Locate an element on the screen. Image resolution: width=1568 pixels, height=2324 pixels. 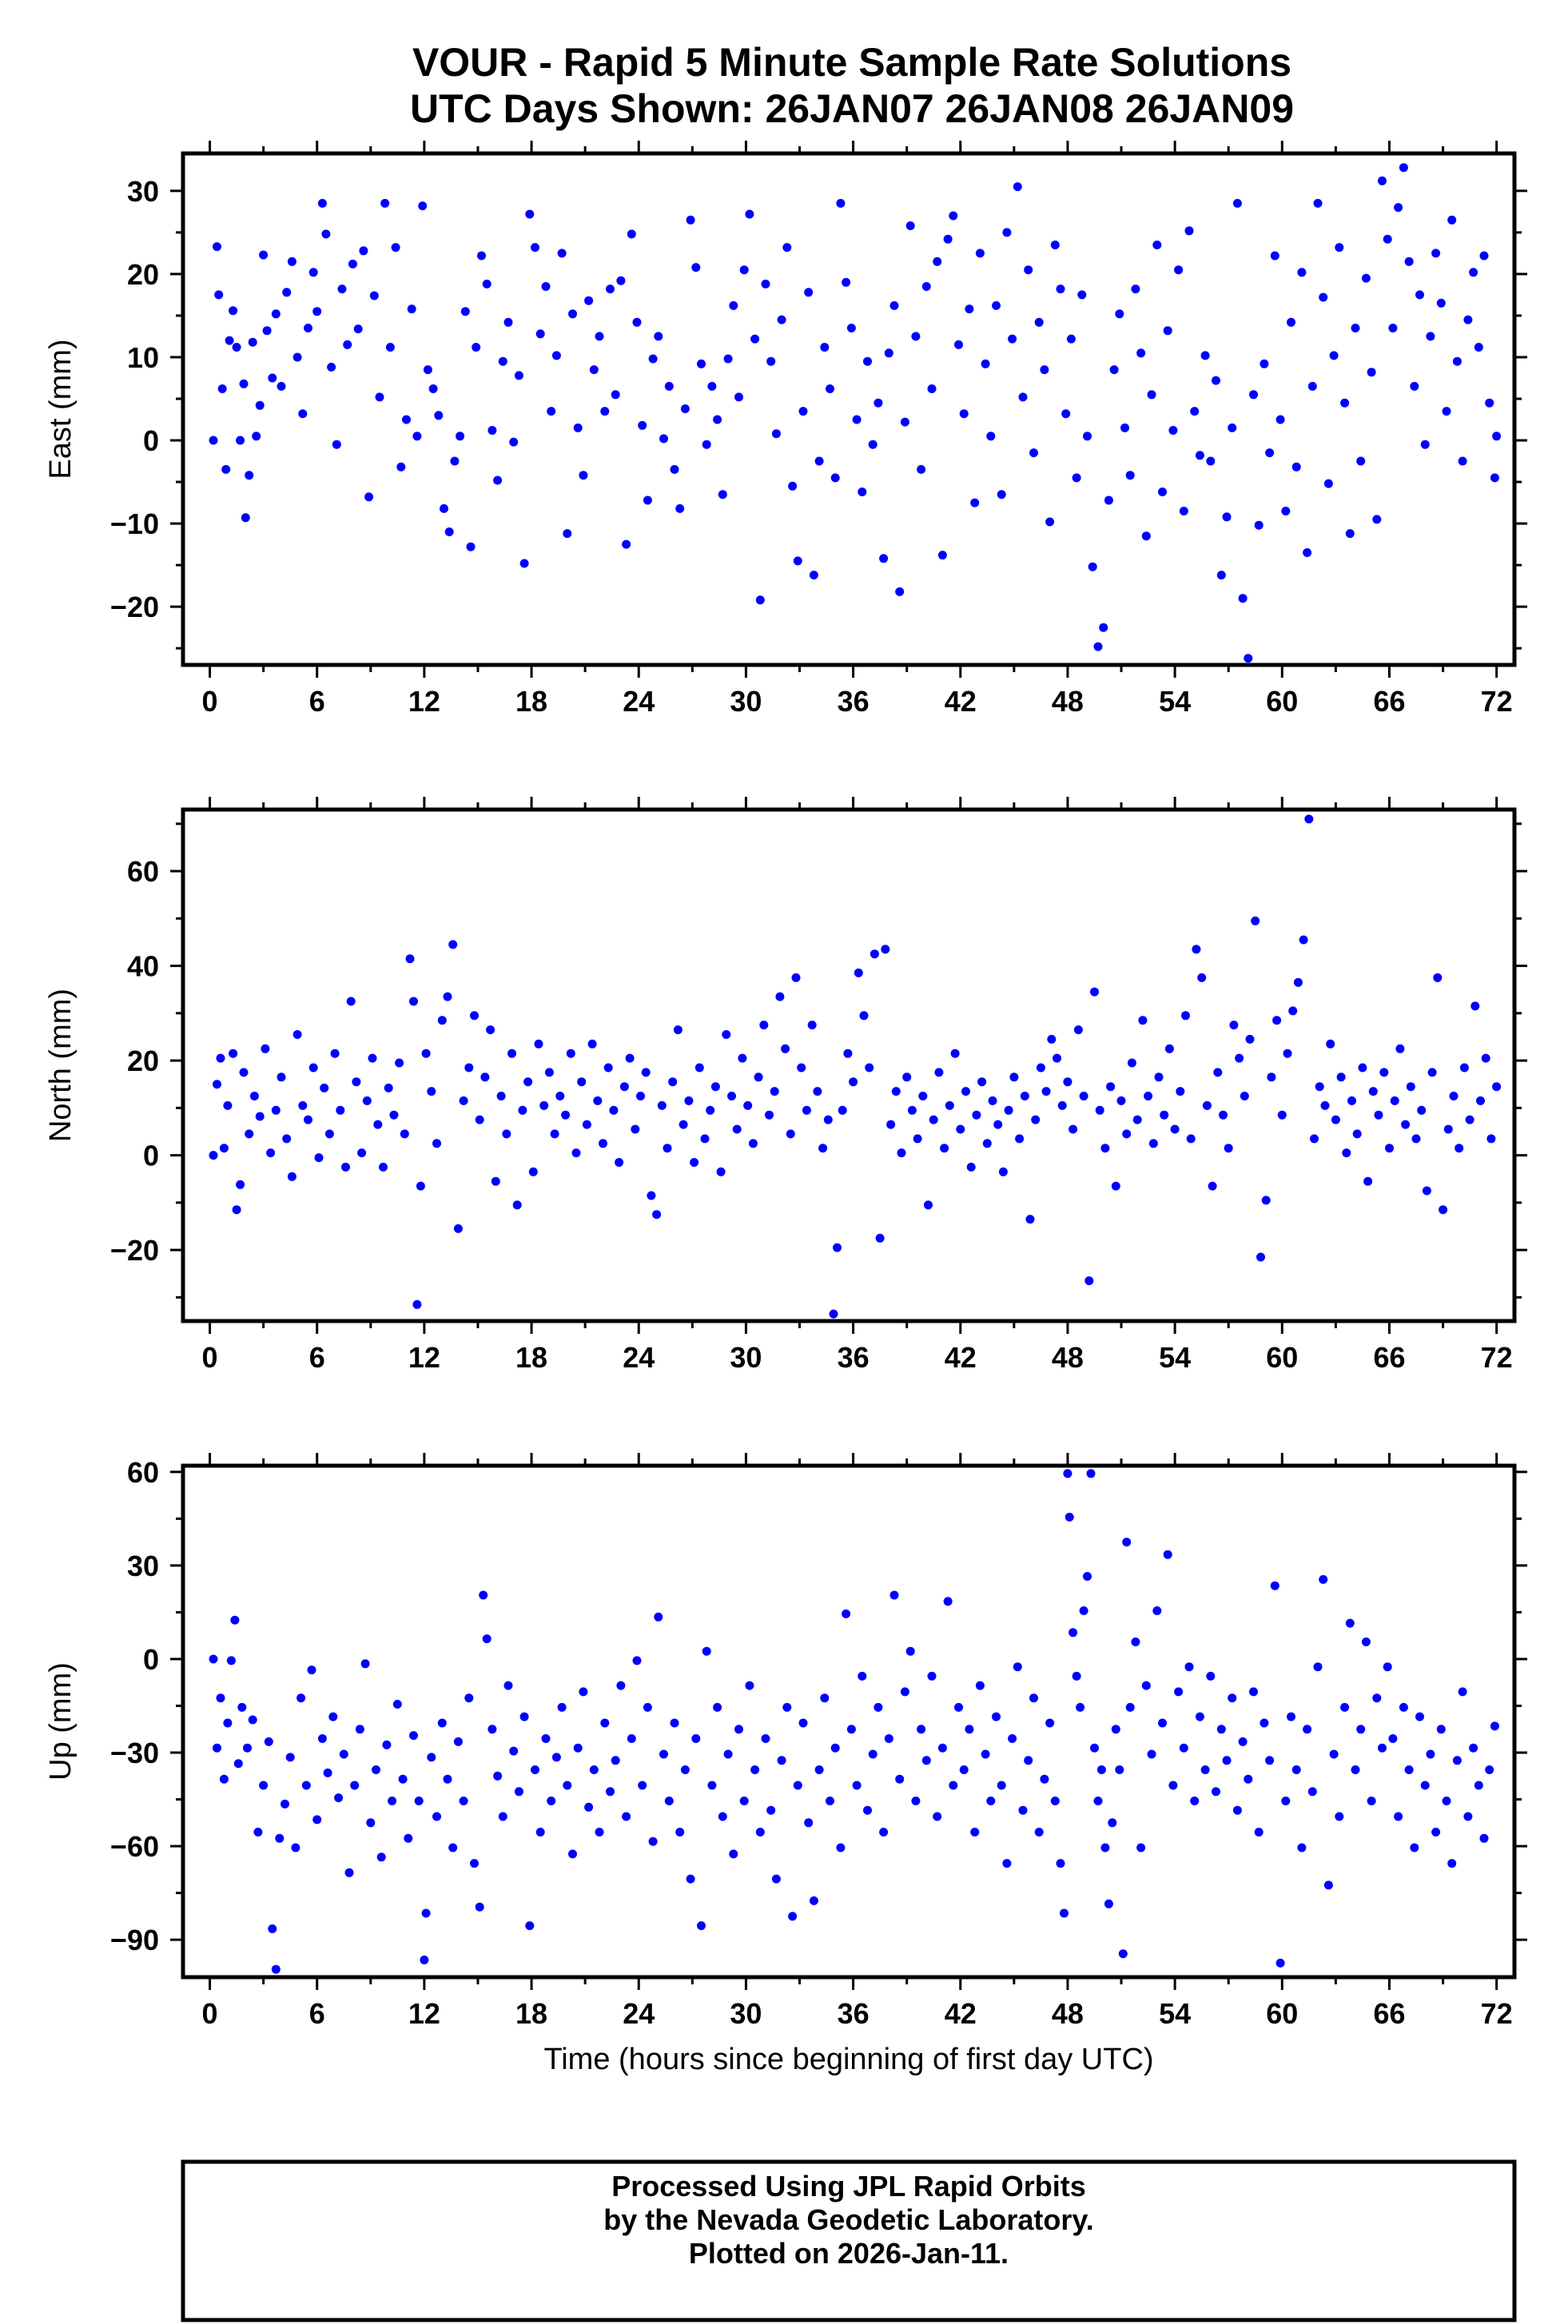
x-tick-label: 12 is located at coordinates (424, 2013).